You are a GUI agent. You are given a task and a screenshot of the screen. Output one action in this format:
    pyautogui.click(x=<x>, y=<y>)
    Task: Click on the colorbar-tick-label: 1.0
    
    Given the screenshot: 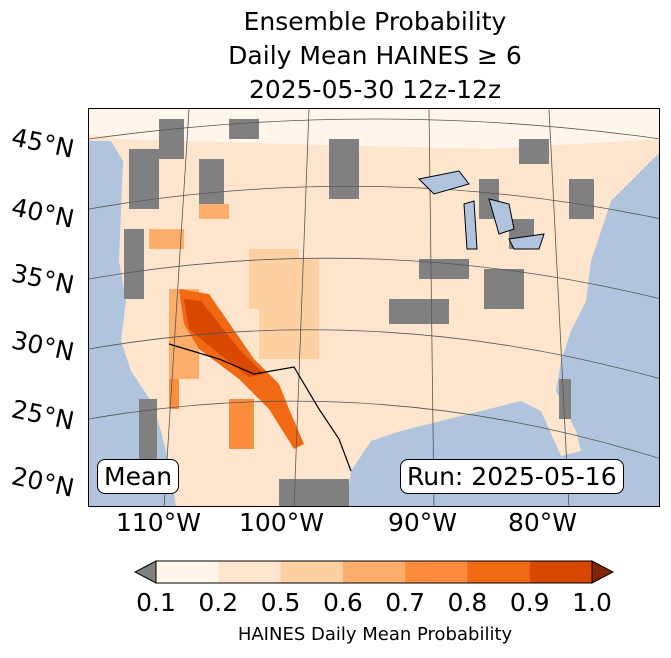 What is the action you would take?
    pyautogui.click(x=592, y=602)
    